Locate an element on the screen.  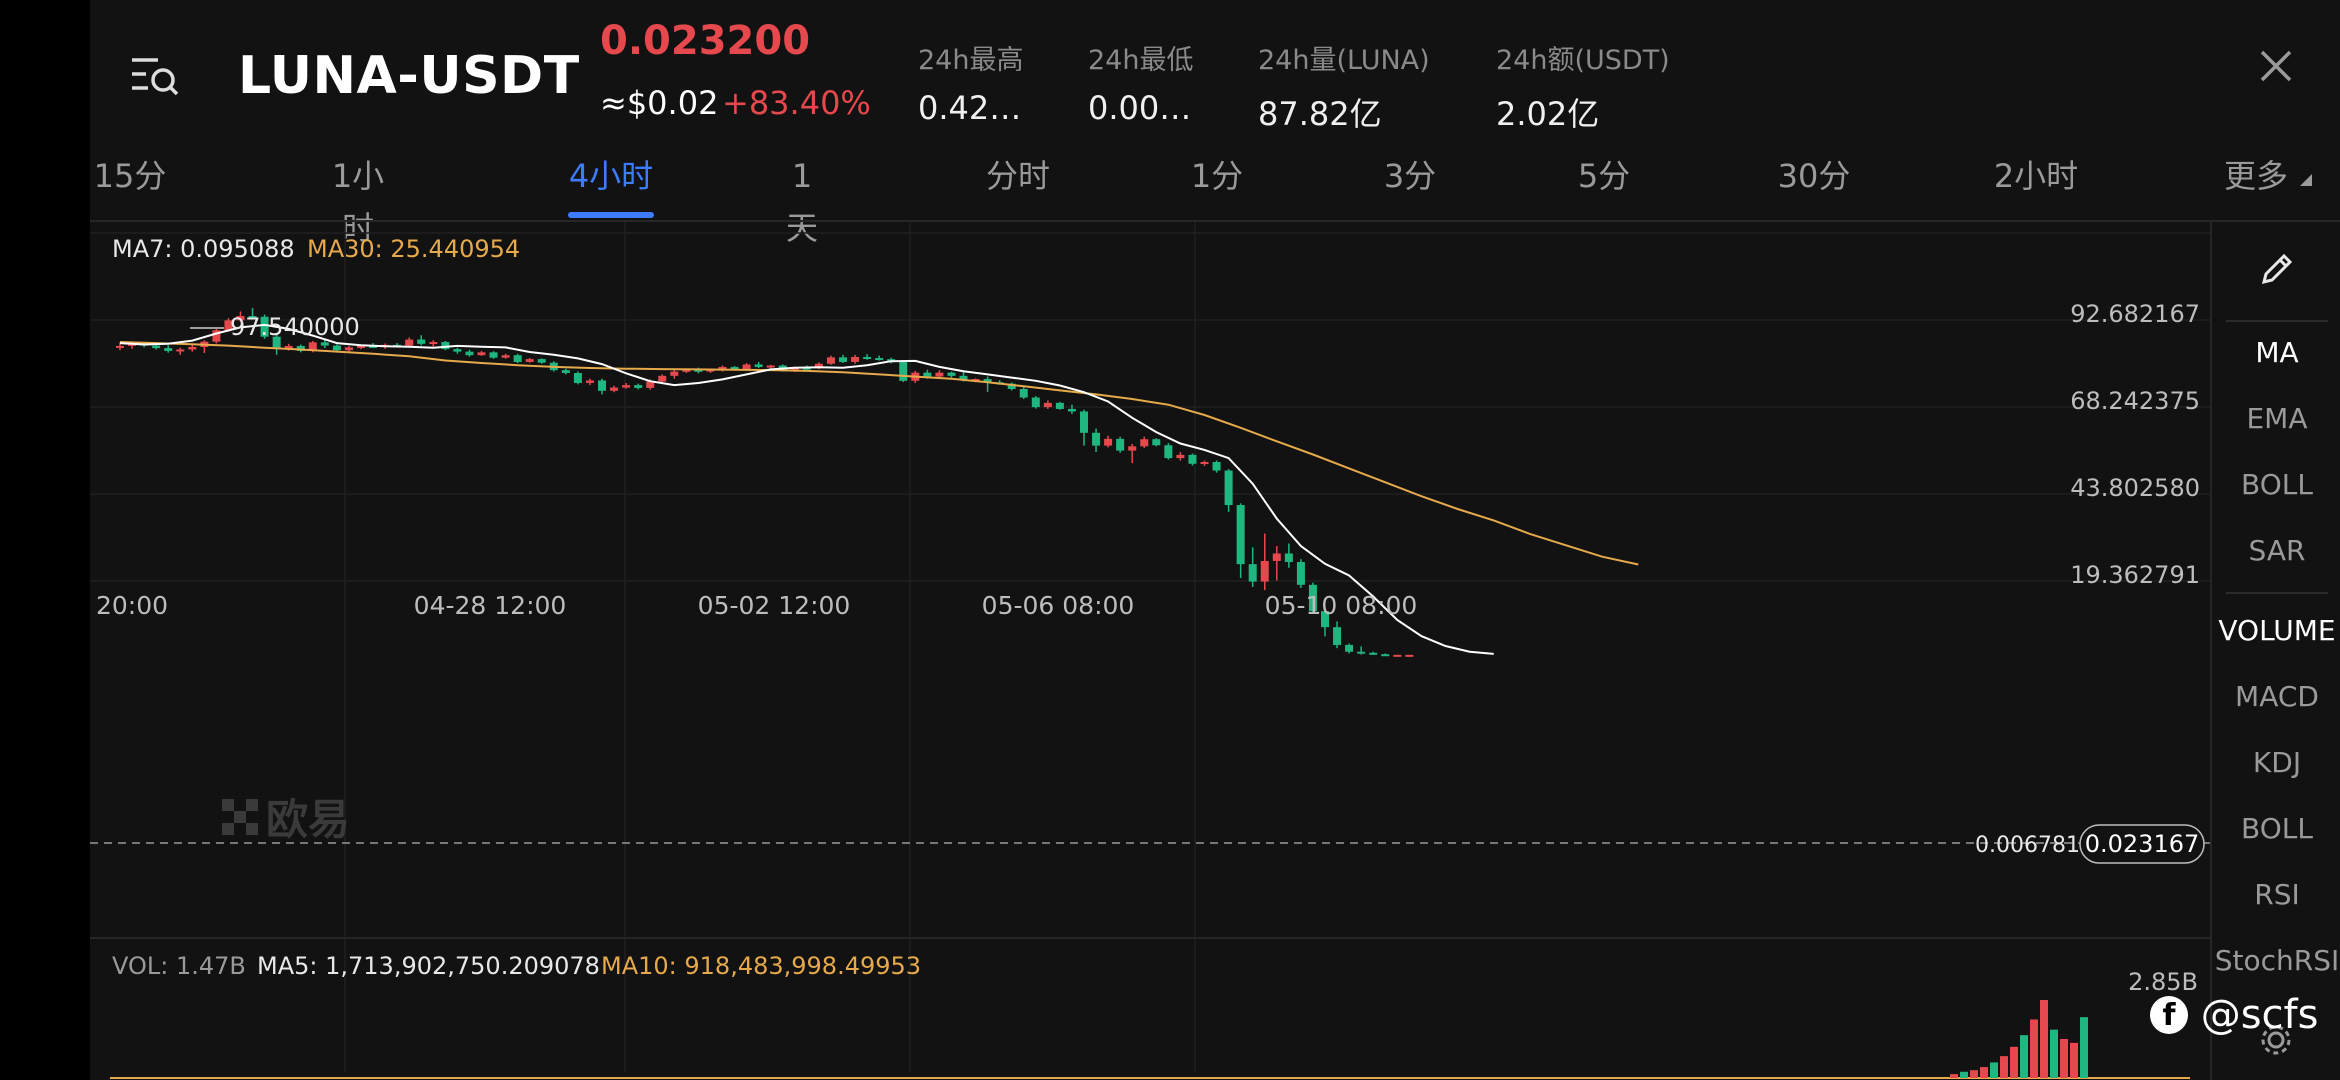
indicator-boll-main: BOLL is located at coordinates (2277, 484).